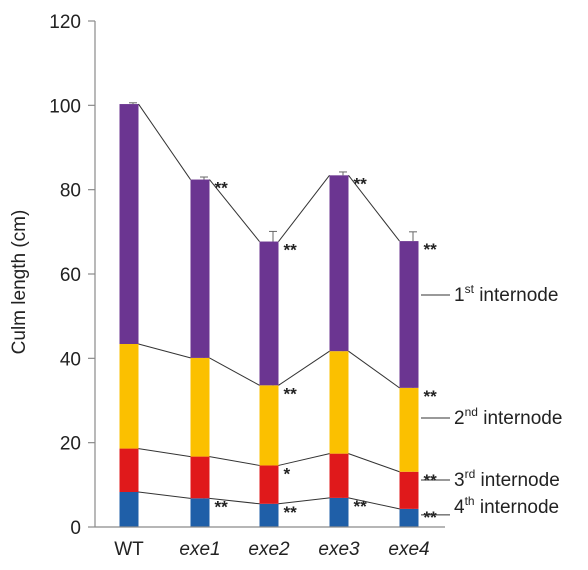 This screenshot has height=570, width=588. I want to click on x-tick-label: exe4, so click(408, 549).